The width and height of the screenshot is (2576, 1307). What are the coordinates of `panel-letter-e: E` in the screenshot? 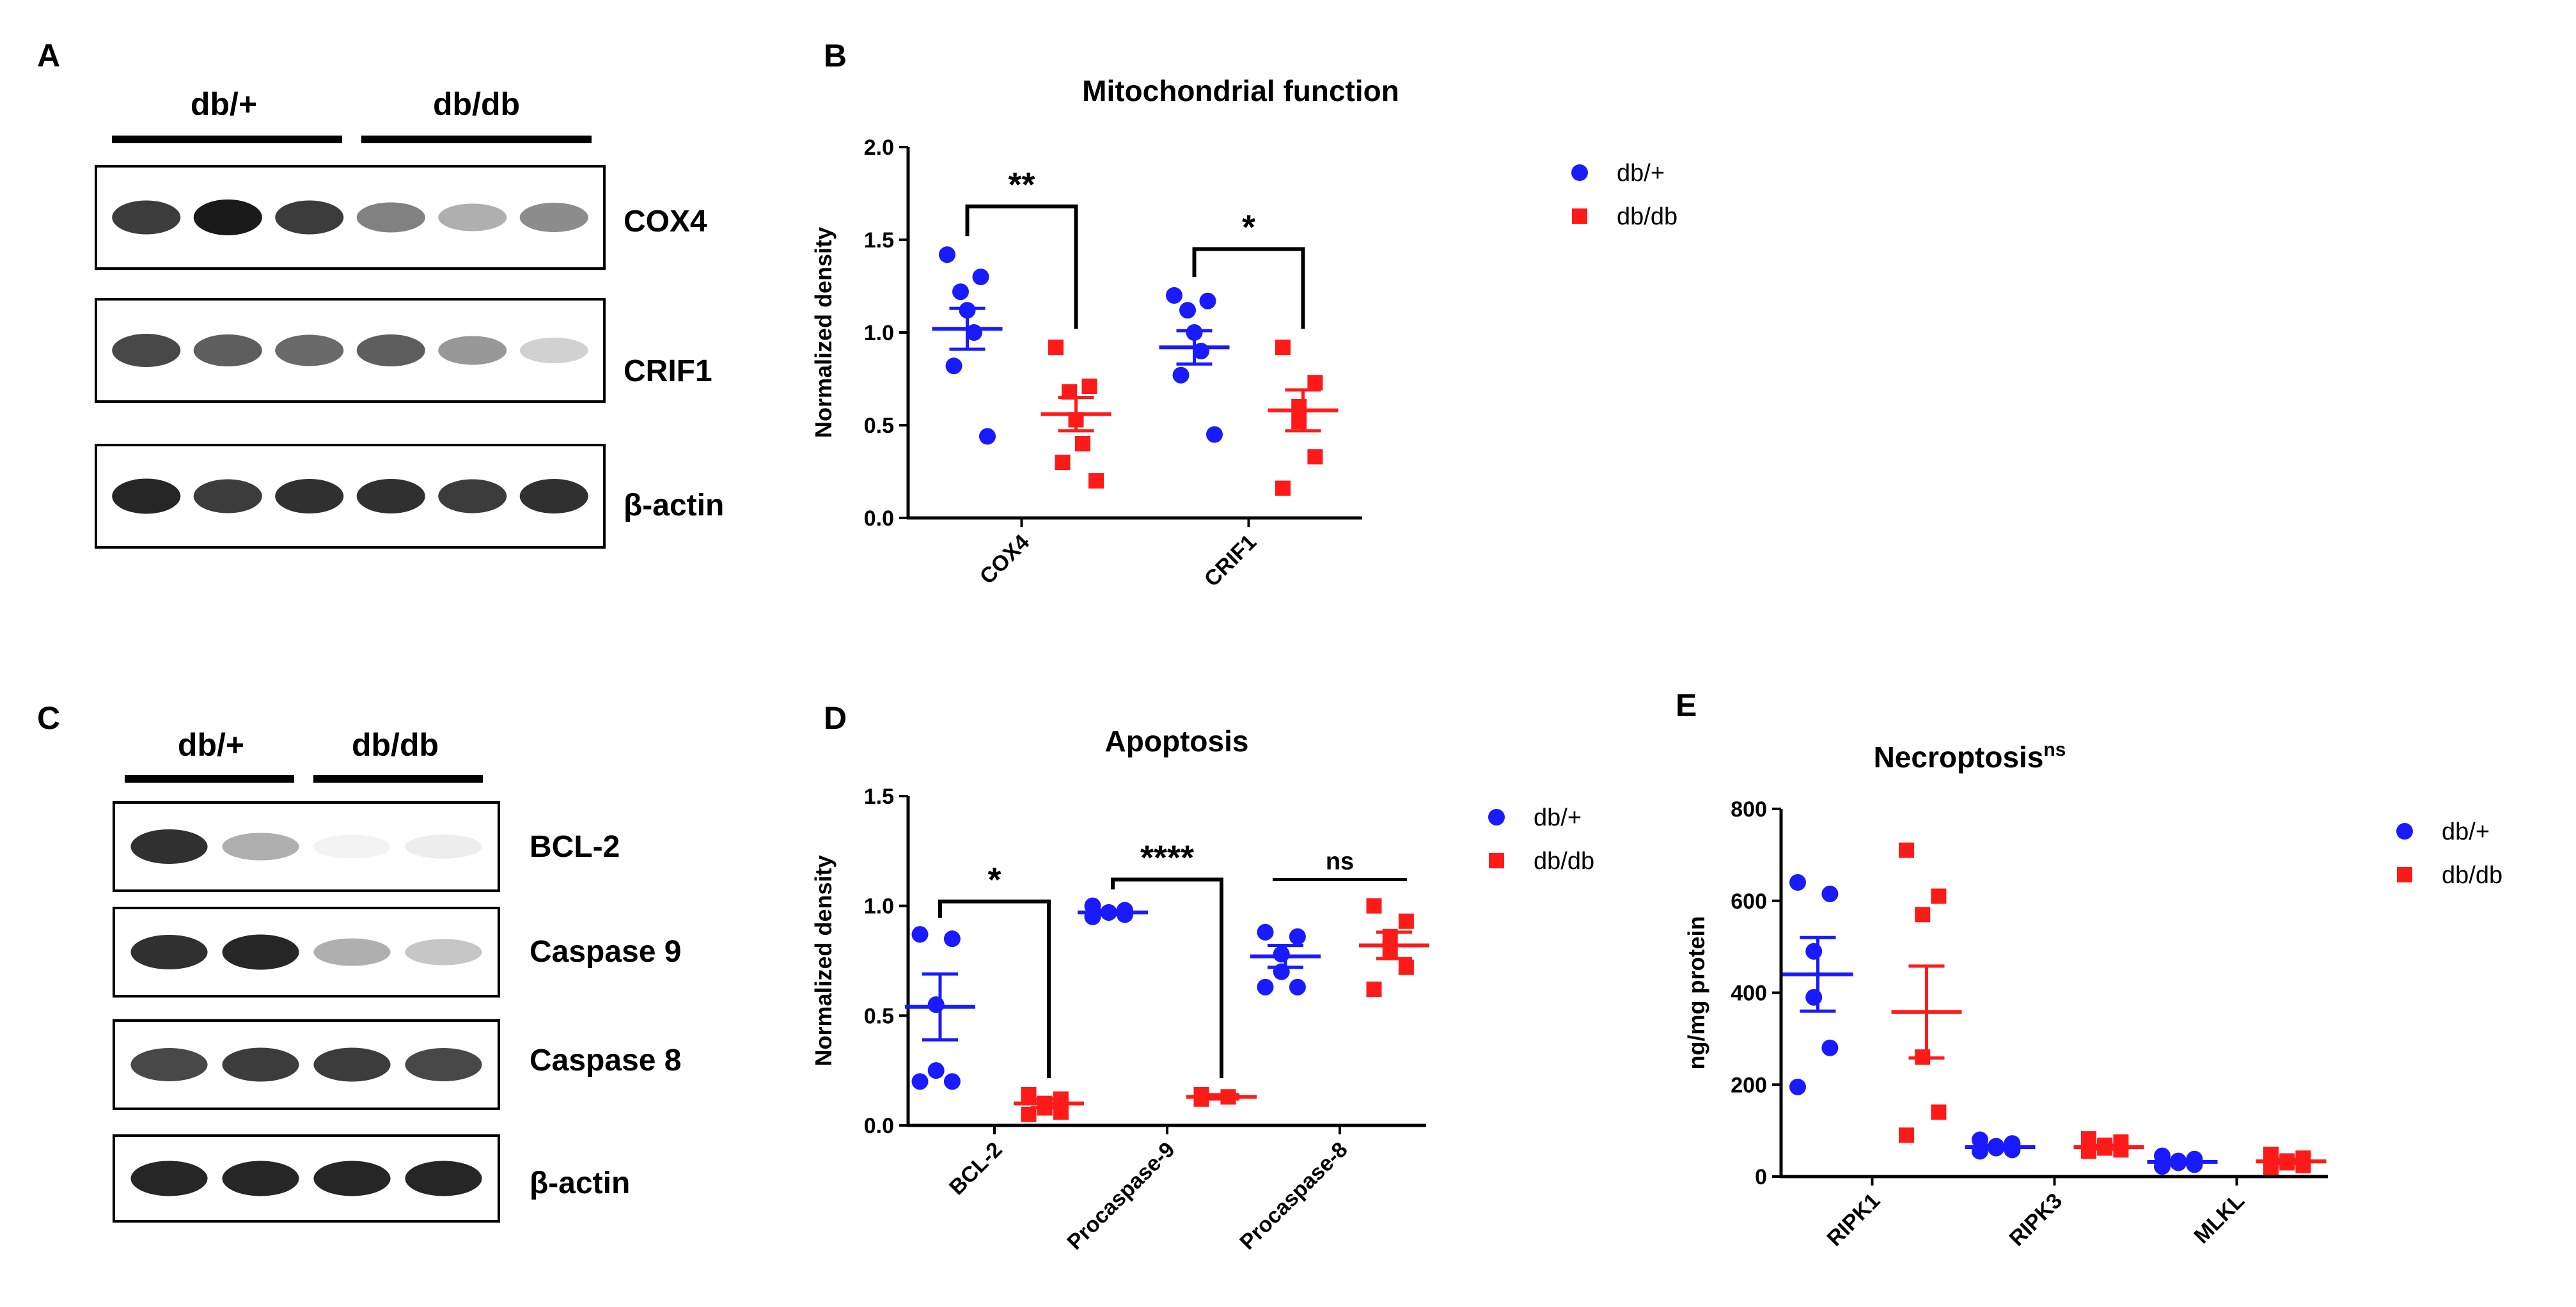 It's located at (1686, 705).